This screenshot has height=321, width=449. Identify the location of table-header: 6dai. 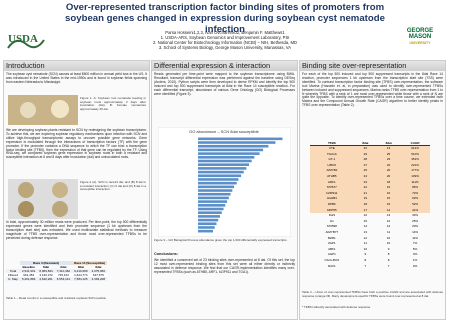
(98, 267).